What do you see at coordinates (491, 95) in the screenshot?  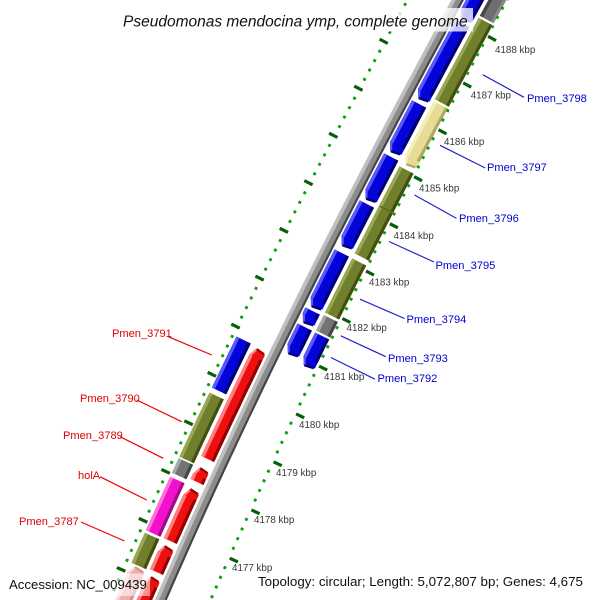 I see `svg-text: 4187 kbp` at bounding box center [491, 95].